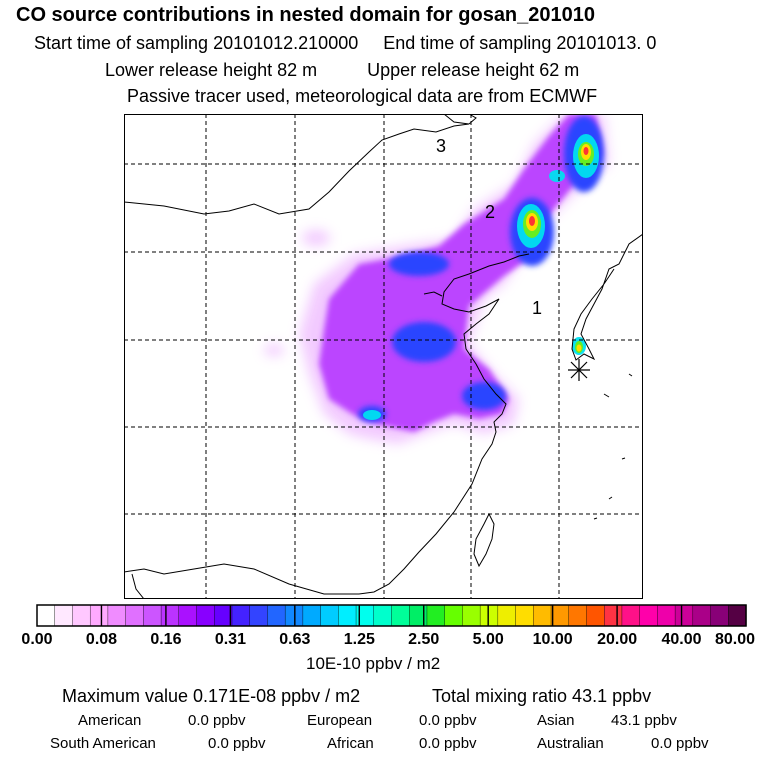 Image resolution: width=768 pixels, height=768 pixels. I want to click on colorbar-tick-label: 20.00, so click(617, 639).